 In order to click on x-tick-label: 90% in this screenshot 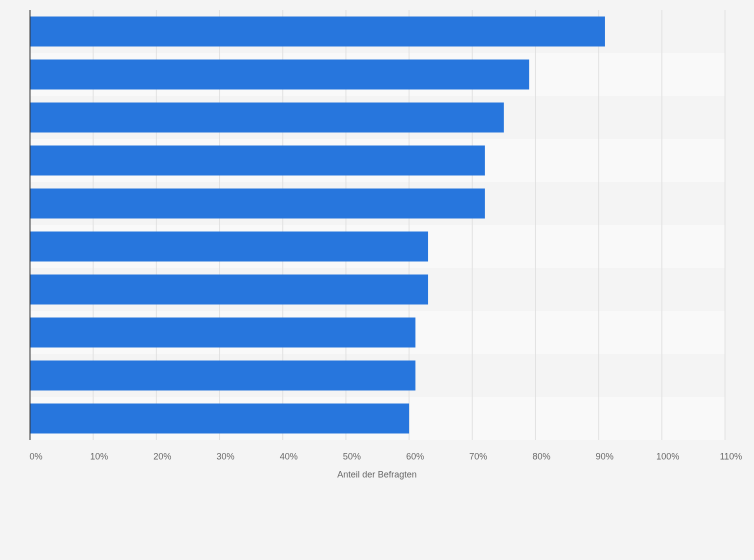, I will do `click(605, 456)`.